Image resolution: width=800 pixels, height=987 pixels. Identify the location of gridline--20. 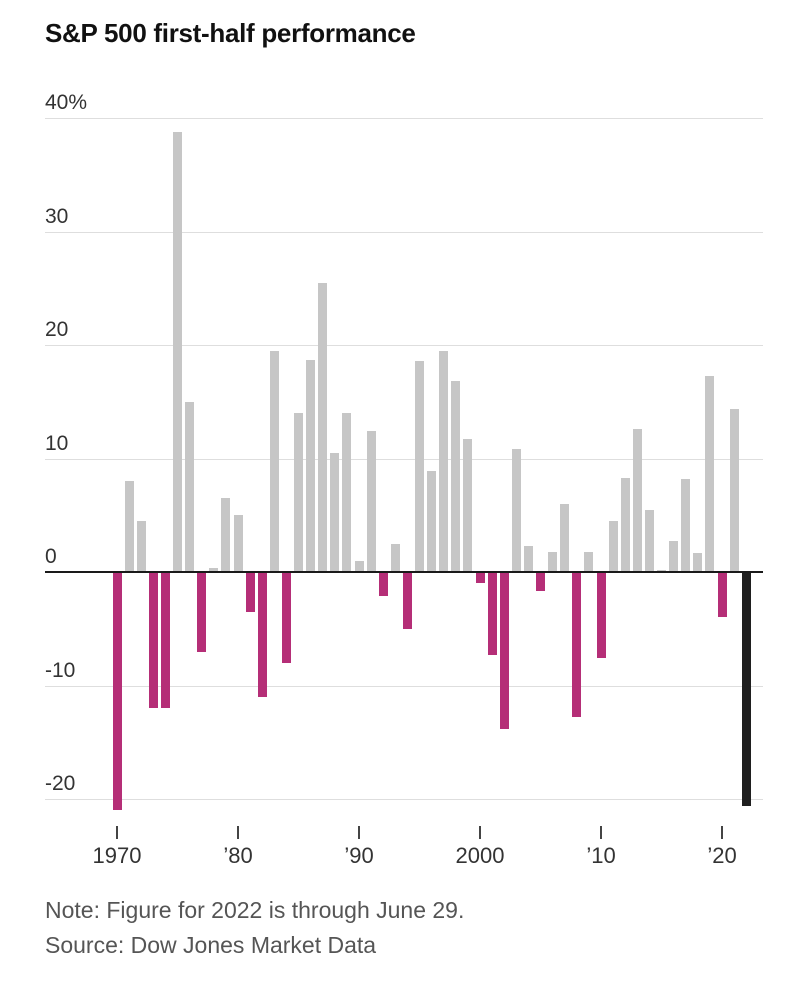
(404, 799).